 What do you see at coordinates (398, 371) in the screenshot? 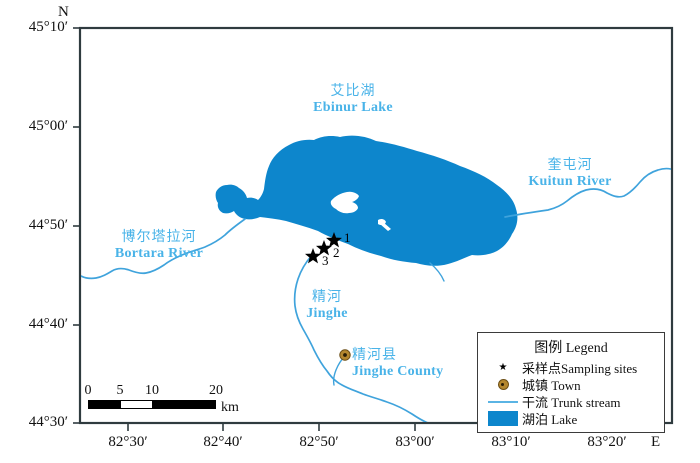
I see `label-jinghe-county-en: Jinghe County` at bounding box center [398, 371].